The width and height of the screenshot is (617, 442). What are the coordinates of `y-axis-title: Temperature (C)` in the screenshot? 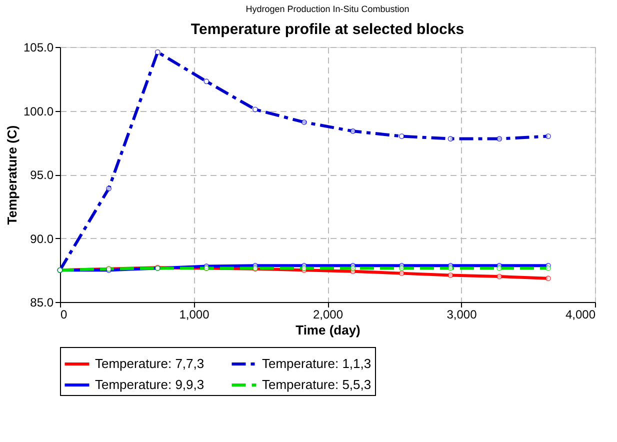 It's located at (12, 175).